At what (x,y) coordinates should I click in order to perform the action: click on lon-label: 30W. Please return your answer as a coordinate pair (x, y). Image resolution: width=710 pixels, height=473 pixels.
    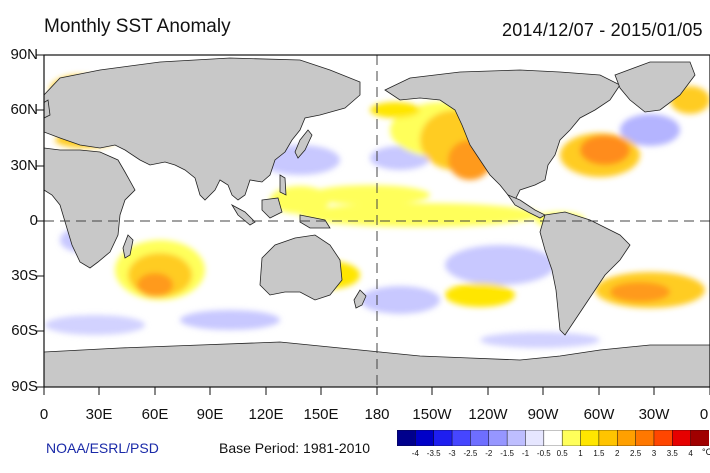
    Looking at the image, I should click on (654, 414).